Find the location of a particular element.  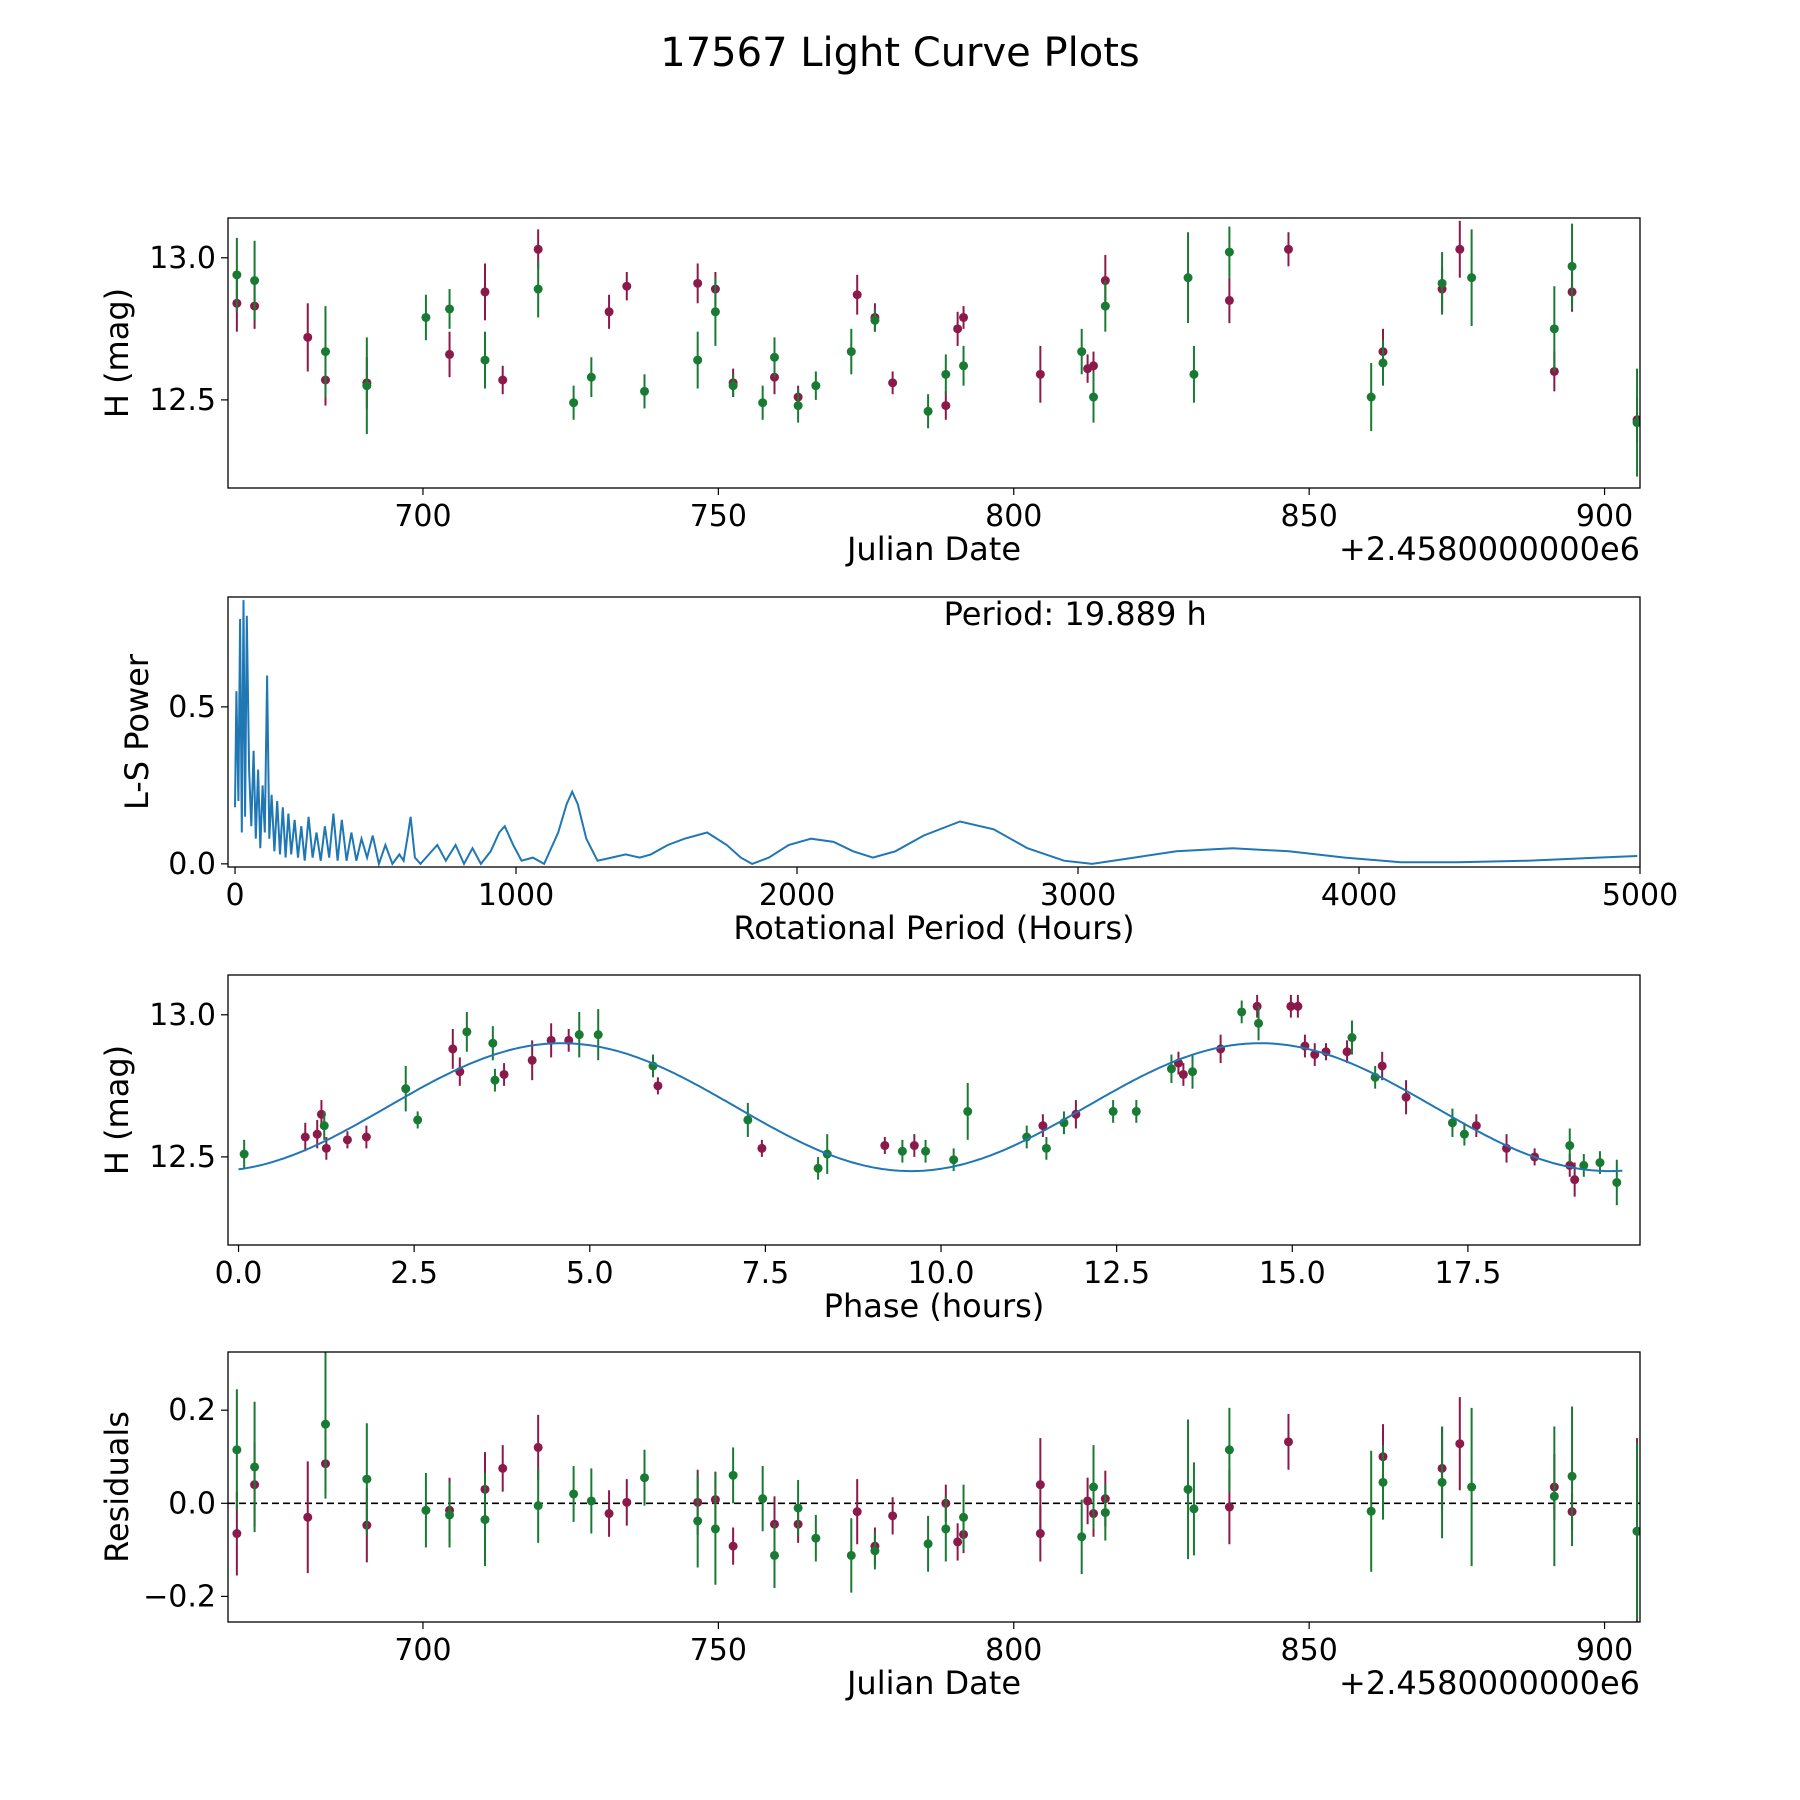

sinusoid-fit-line is located at coordinates (930, 1107).